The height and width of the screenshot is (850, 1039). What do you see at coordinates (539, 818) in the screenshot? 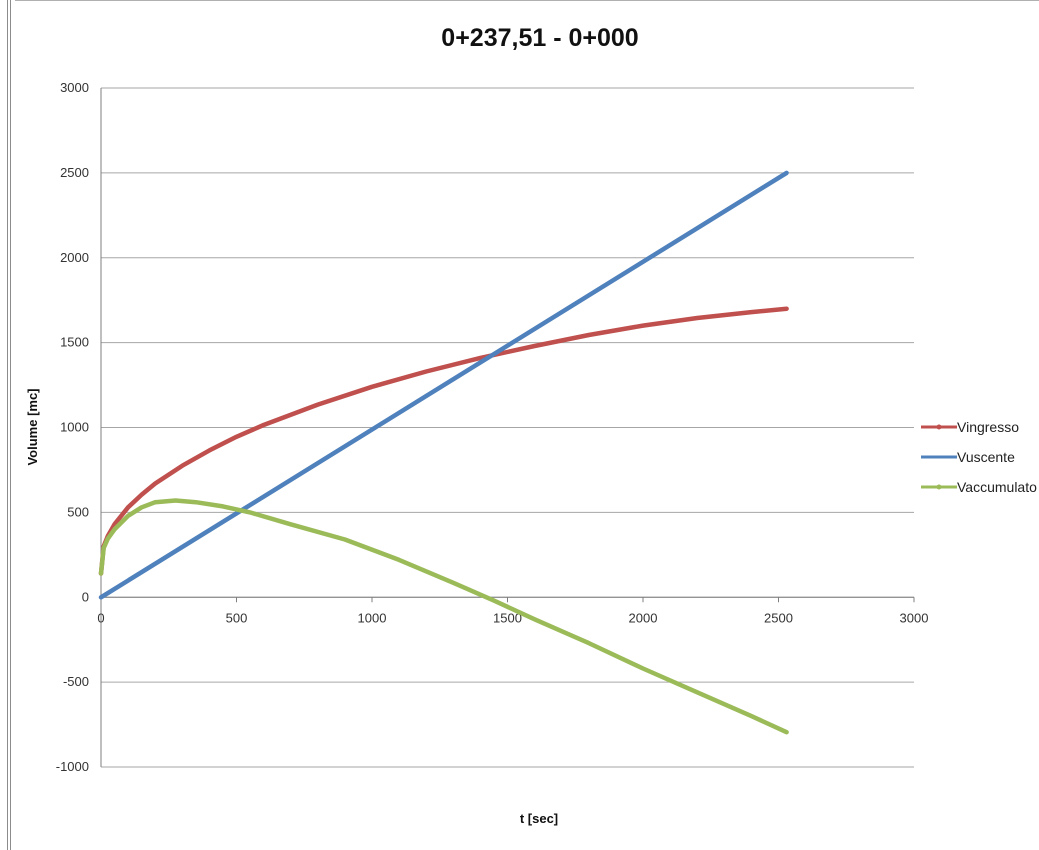
I see `x-axis-title: t [sec]` at bounding box center [539, 818].